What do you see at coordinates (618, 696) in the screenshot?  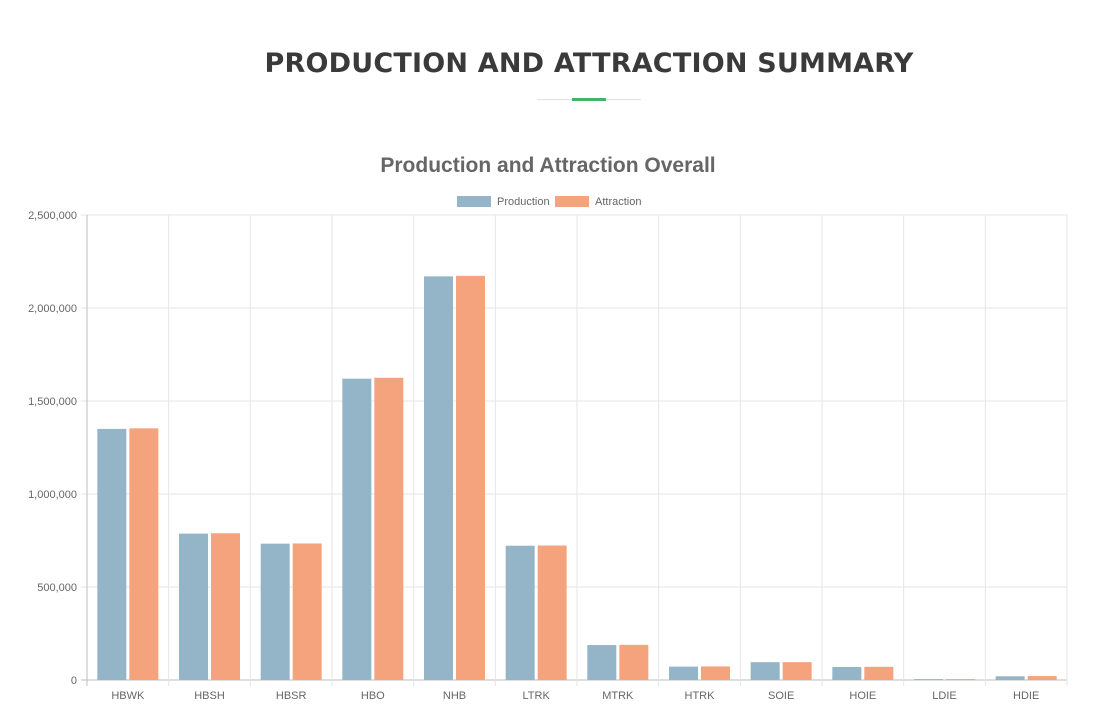 I see `x-tick-label: MTRK` at bounding box center [618, 696].